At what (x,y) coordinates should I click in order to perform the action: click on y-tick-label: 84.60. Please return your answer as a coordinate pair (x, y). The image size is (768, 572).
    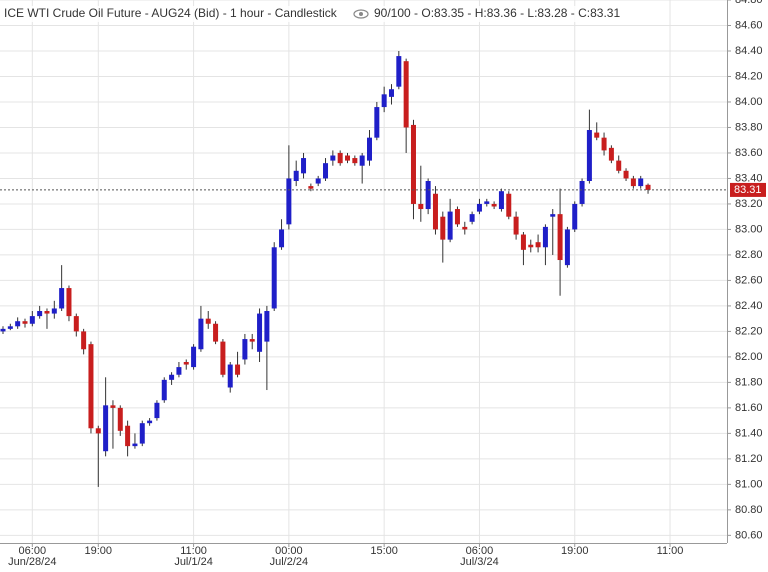
    Looking at the image, I should click on (749, 25).